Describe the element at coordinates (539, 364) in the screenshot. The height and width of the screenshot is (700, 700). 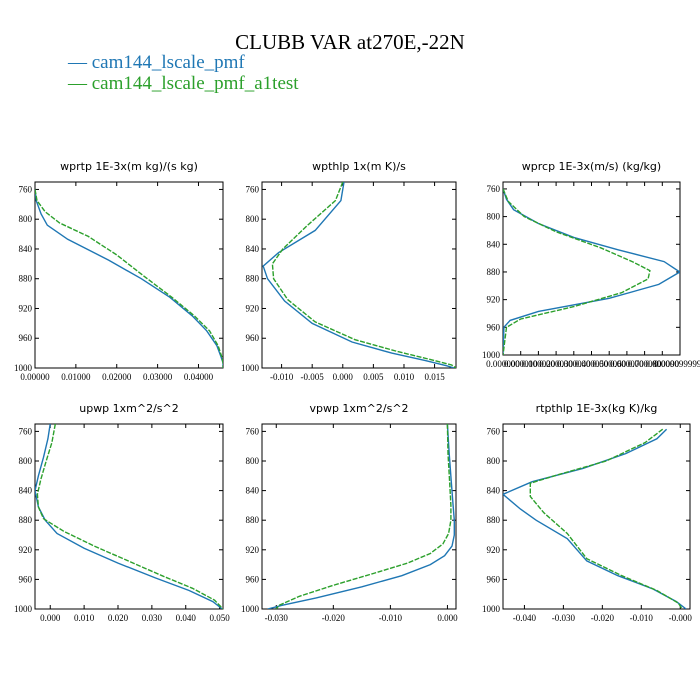
I see `x-tick-label: 0.000020` at that location.